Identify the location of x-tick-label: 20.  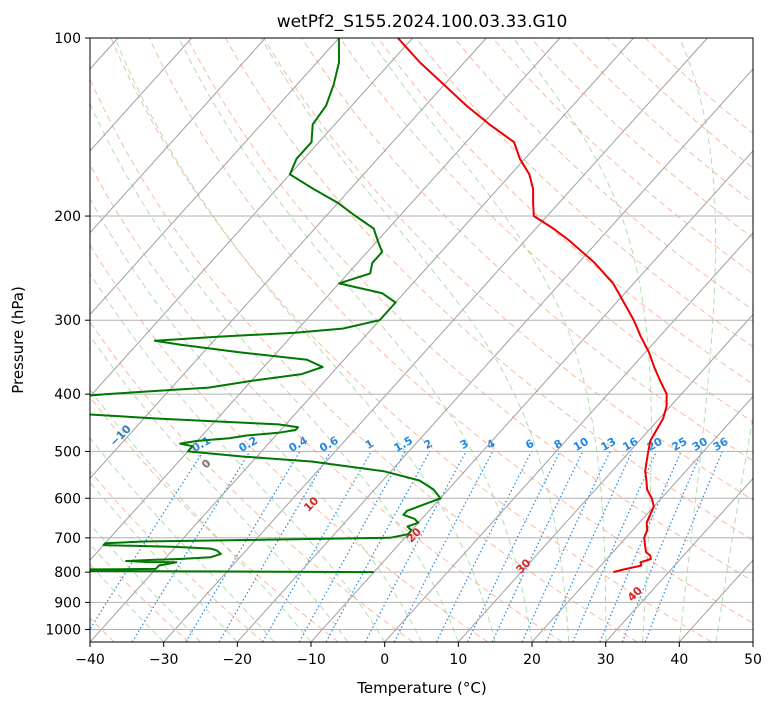
(532, 660).